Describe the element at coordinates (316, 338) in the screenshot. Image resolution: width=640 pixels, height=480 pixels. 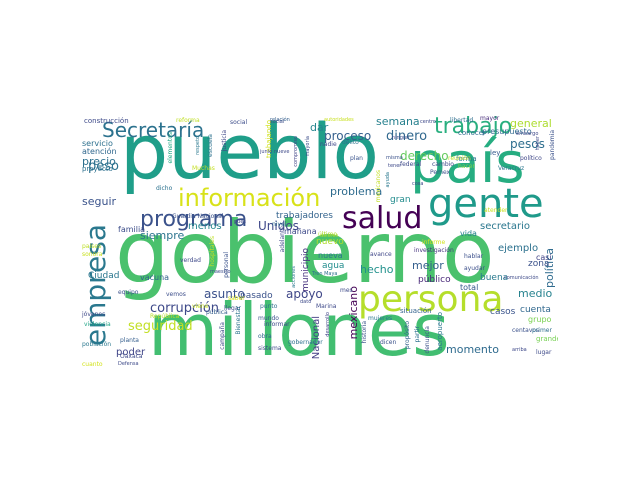
I see `word: Nacional` at that location.